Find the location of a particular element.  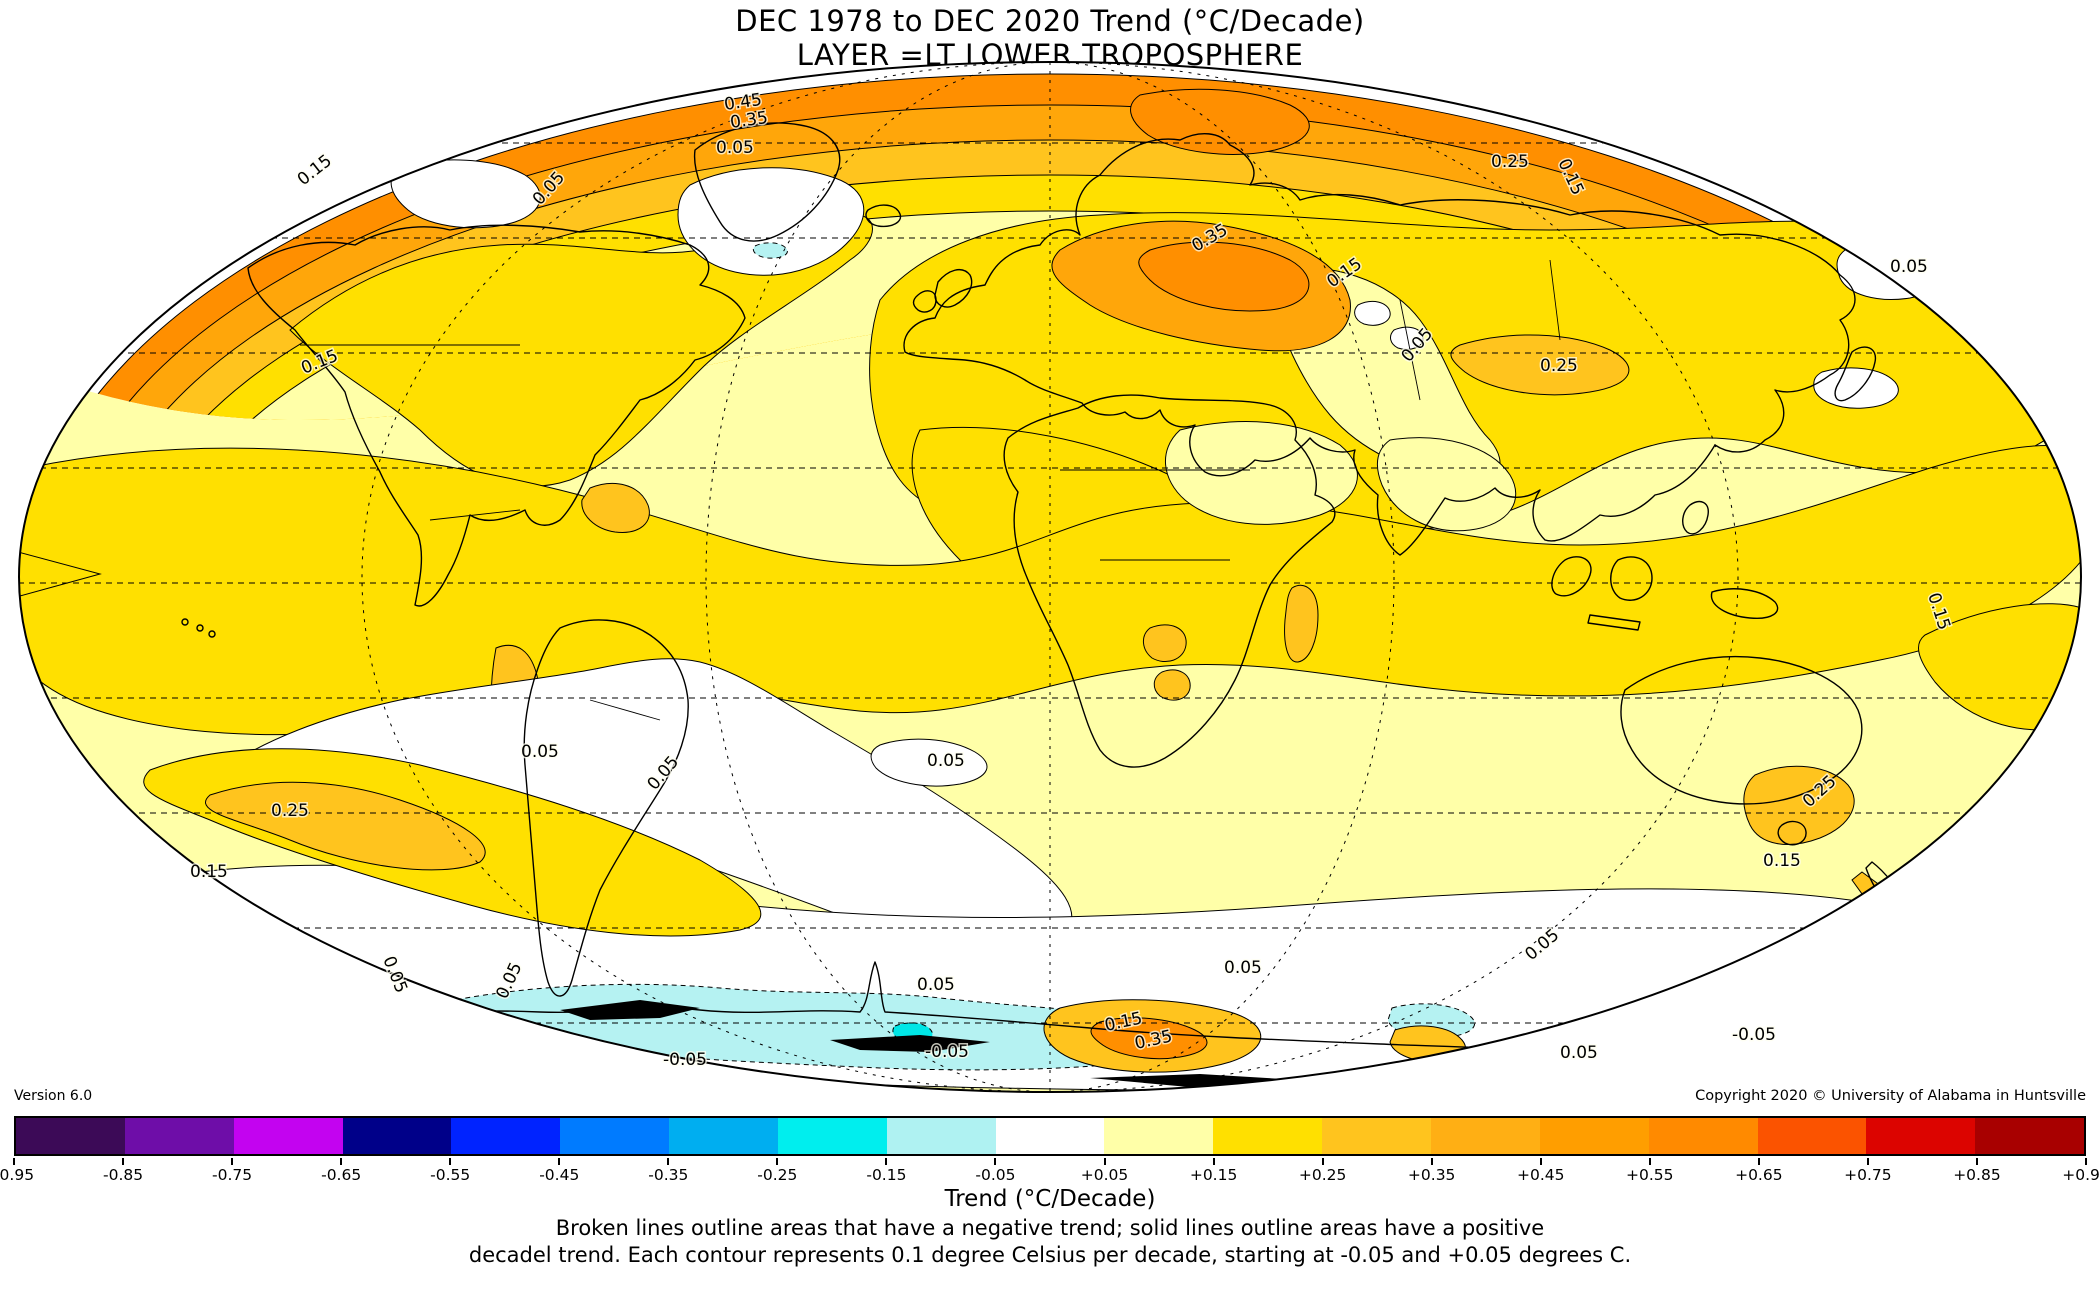

colorbar is located at coordinates (1050, 1136).